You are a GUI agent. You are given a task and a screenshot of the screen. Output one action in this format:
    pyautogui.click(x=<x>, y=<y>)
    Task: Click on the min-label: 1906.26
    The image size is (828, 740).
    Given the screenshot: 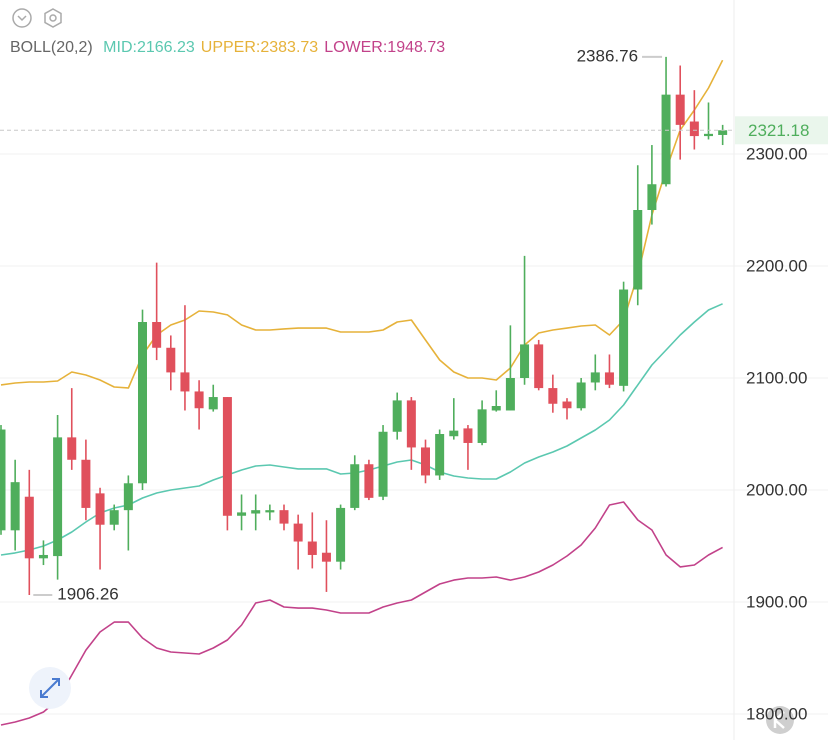 What is the action you would take?
    pyautogui.click(x=87, y=593)
    